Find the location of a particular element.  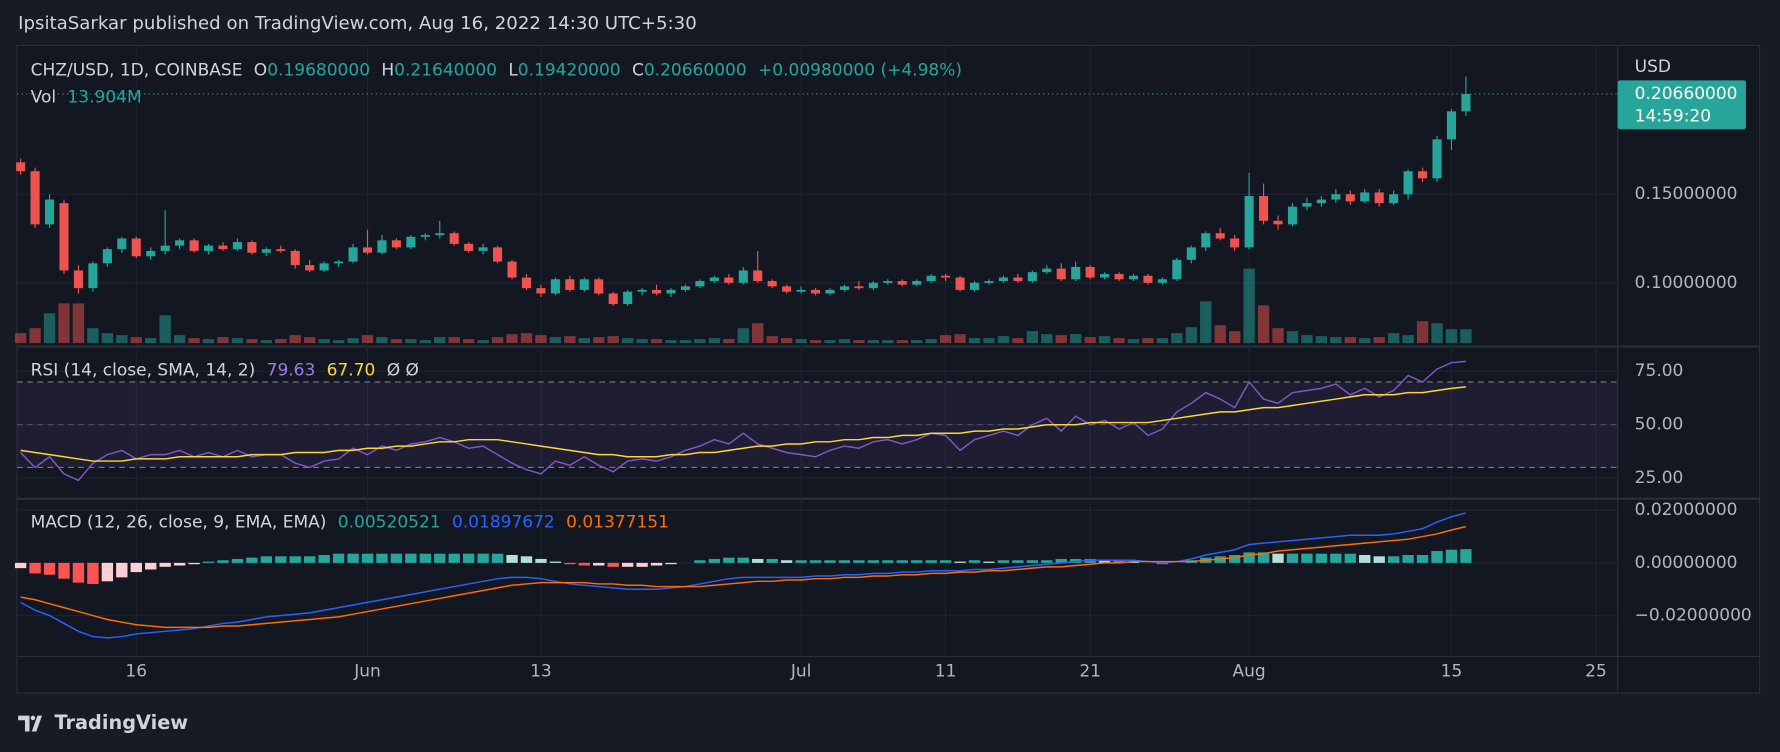

footer-brand: TradingView is located at coordinates (121, 722).